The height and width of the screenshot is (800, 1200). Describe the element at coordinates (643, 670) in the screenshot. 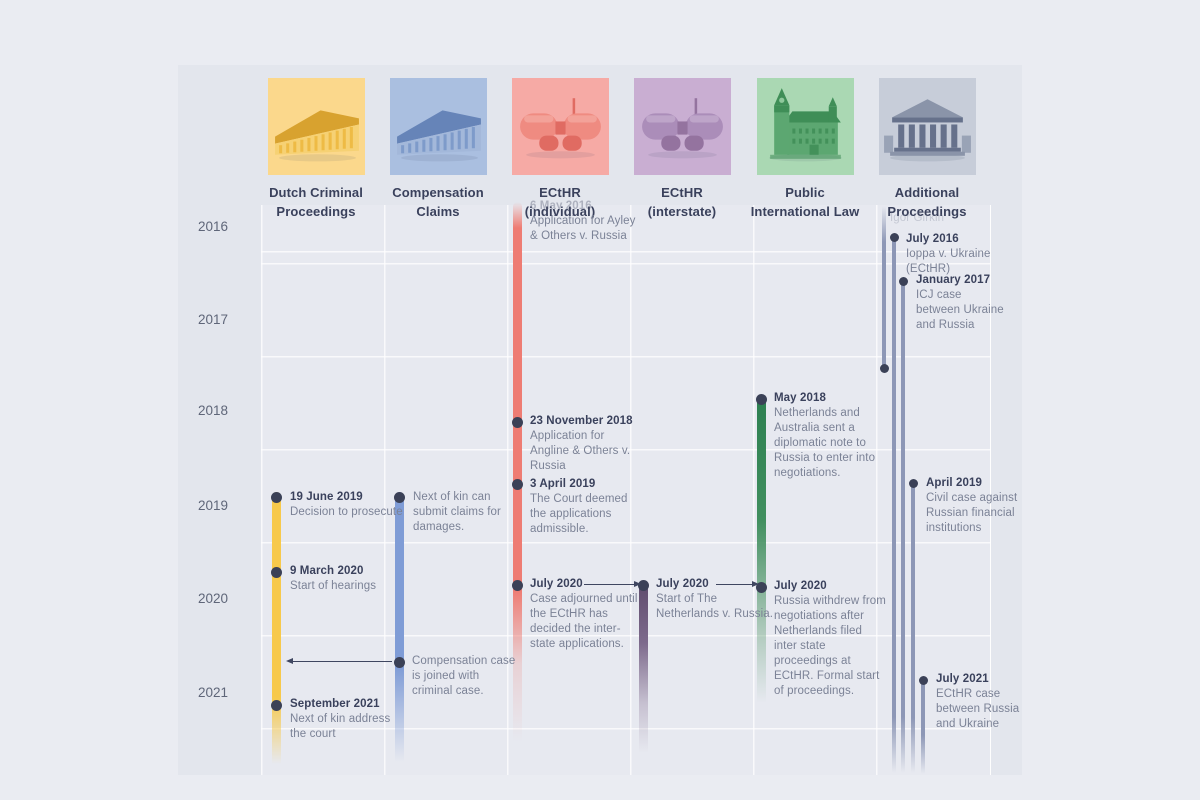

I see `ecthr-interstate-bar` at that location.